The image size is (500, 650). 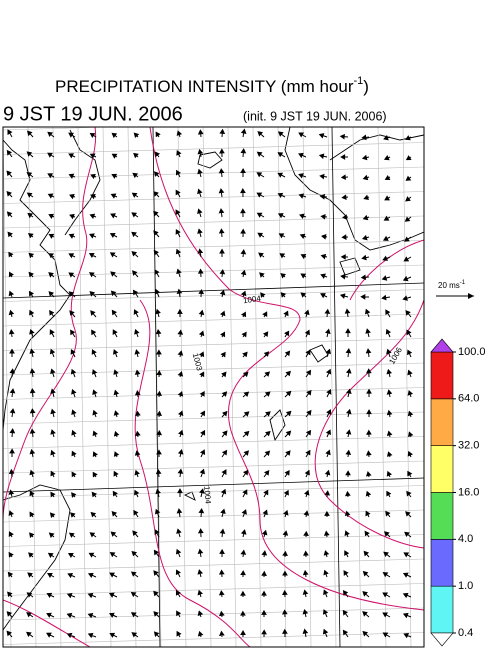 What do you see at coordinates (468, 399) in the screenshot?
I see `colorbar-label: 64.0` at bounding box center [468, 399].